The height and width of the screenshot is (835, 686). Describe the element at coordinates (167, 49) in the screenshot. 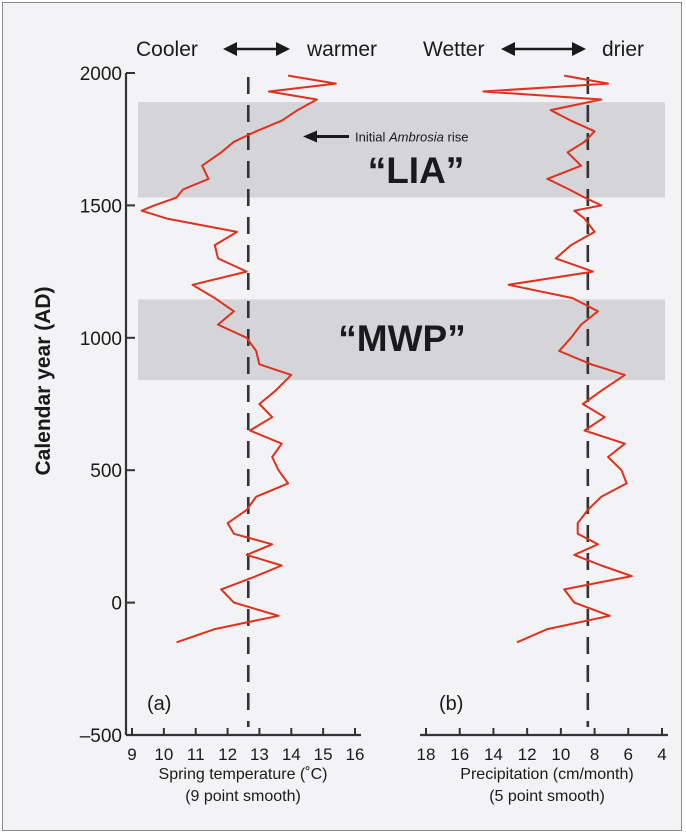

I see `header-left: Cooler` at that location.